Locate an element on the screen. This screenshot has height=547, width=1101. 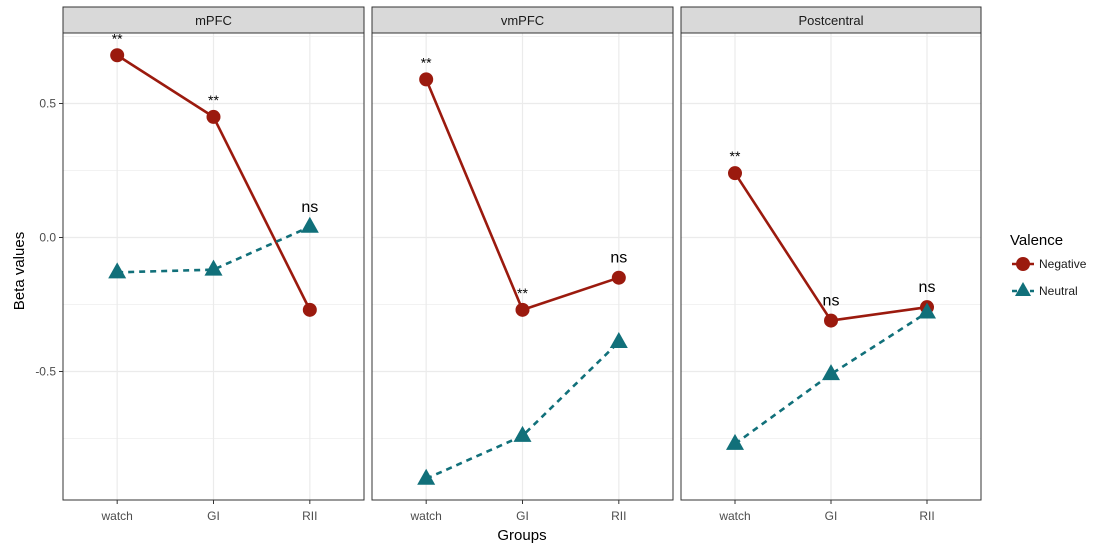
y-tick-label: 0.0 is located at coordinates (47, 238).